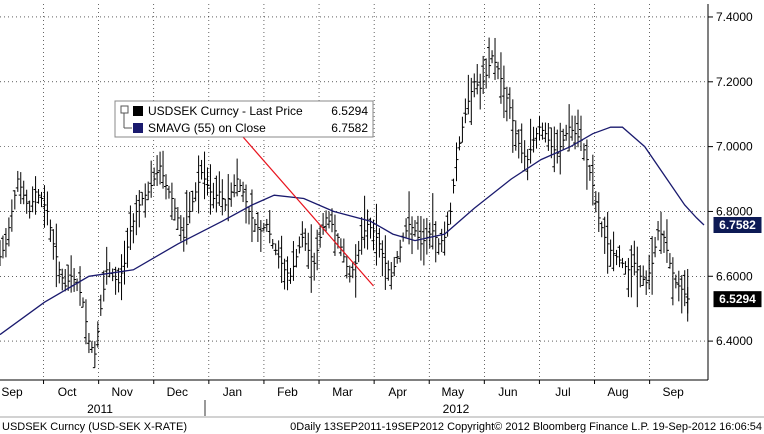  What do you see at coordinates (349, 111) in the screenshot?
I see `legend-value-price: 6.5294` at bounding box center [349, 111].